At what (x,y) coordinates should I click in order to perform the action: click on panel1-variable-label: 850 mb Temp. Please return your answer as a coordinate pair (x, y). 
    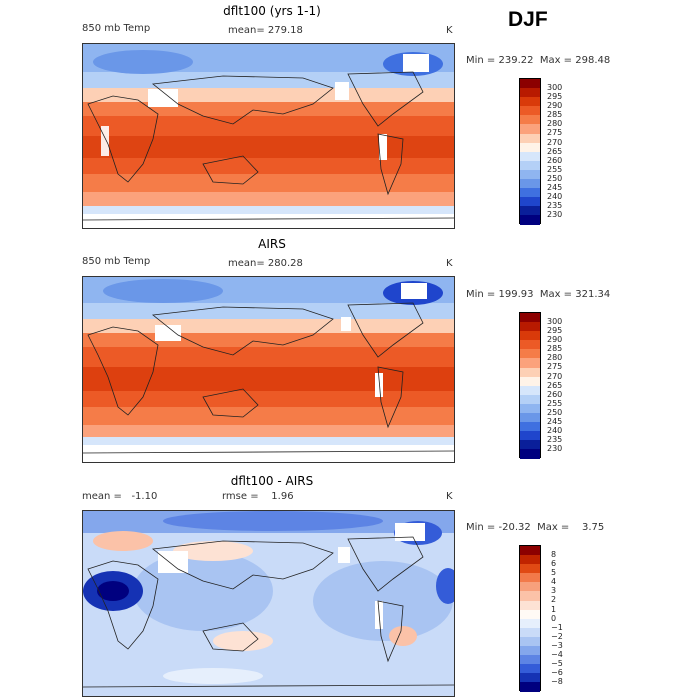
    Looking at the image, I should click on (116, 28).